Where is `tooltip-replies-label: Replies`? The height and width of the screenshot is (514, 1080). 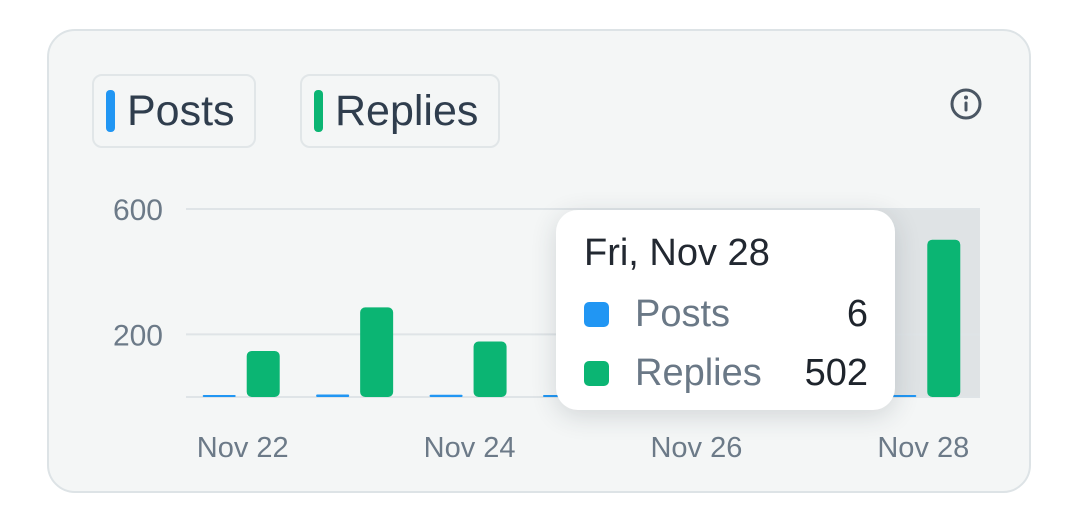
tooltip-replies-label: Replies is located at coordinates (698, 372).